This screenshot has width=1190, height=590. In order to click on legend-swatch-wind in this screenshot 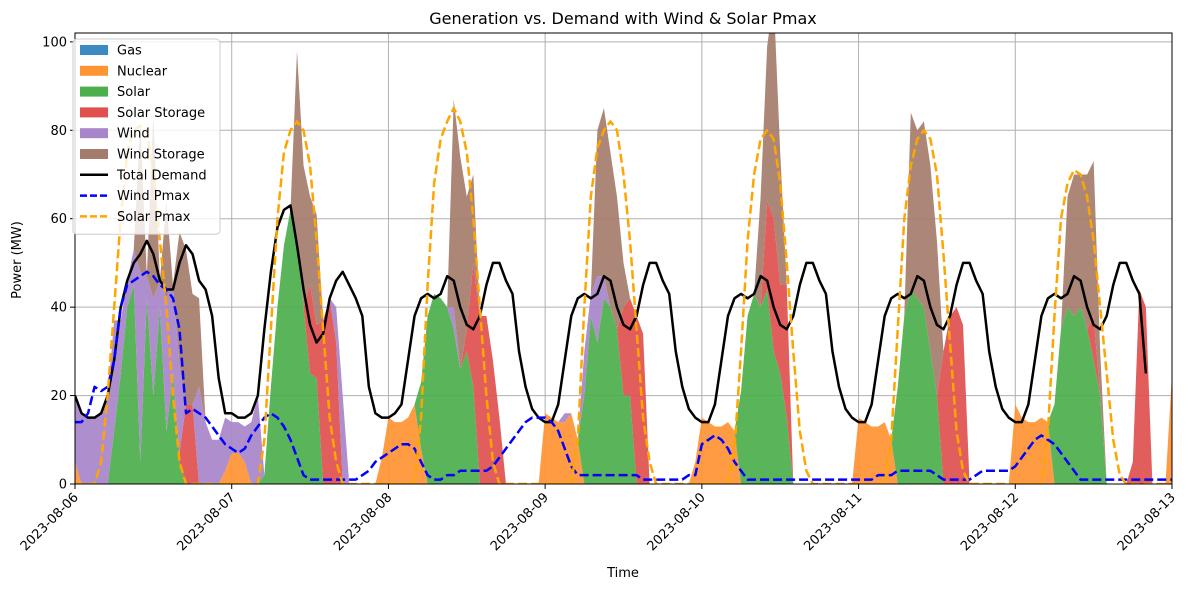, I will do `click(94, 133)`.